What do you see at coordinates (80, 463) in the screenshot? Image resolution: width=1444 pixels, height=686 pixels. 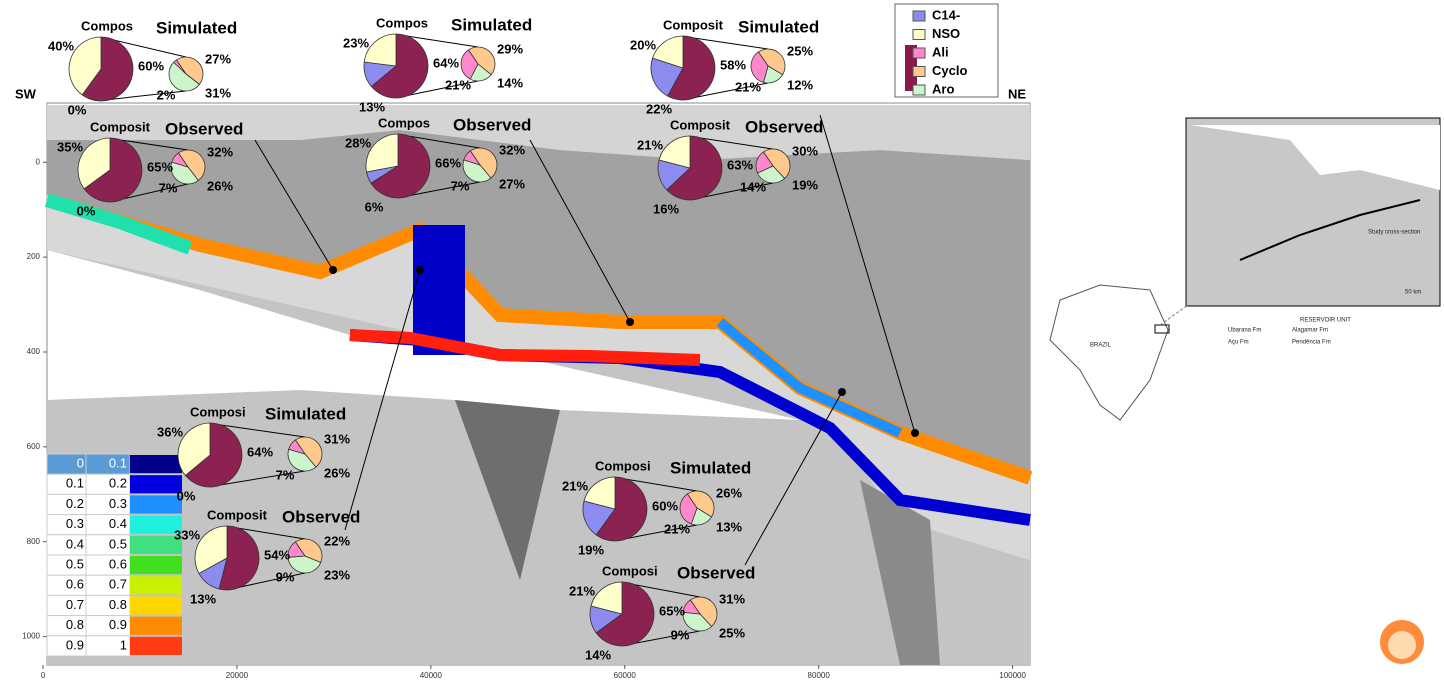 I see `scale-from: 0` at bounding box center [80, 463].